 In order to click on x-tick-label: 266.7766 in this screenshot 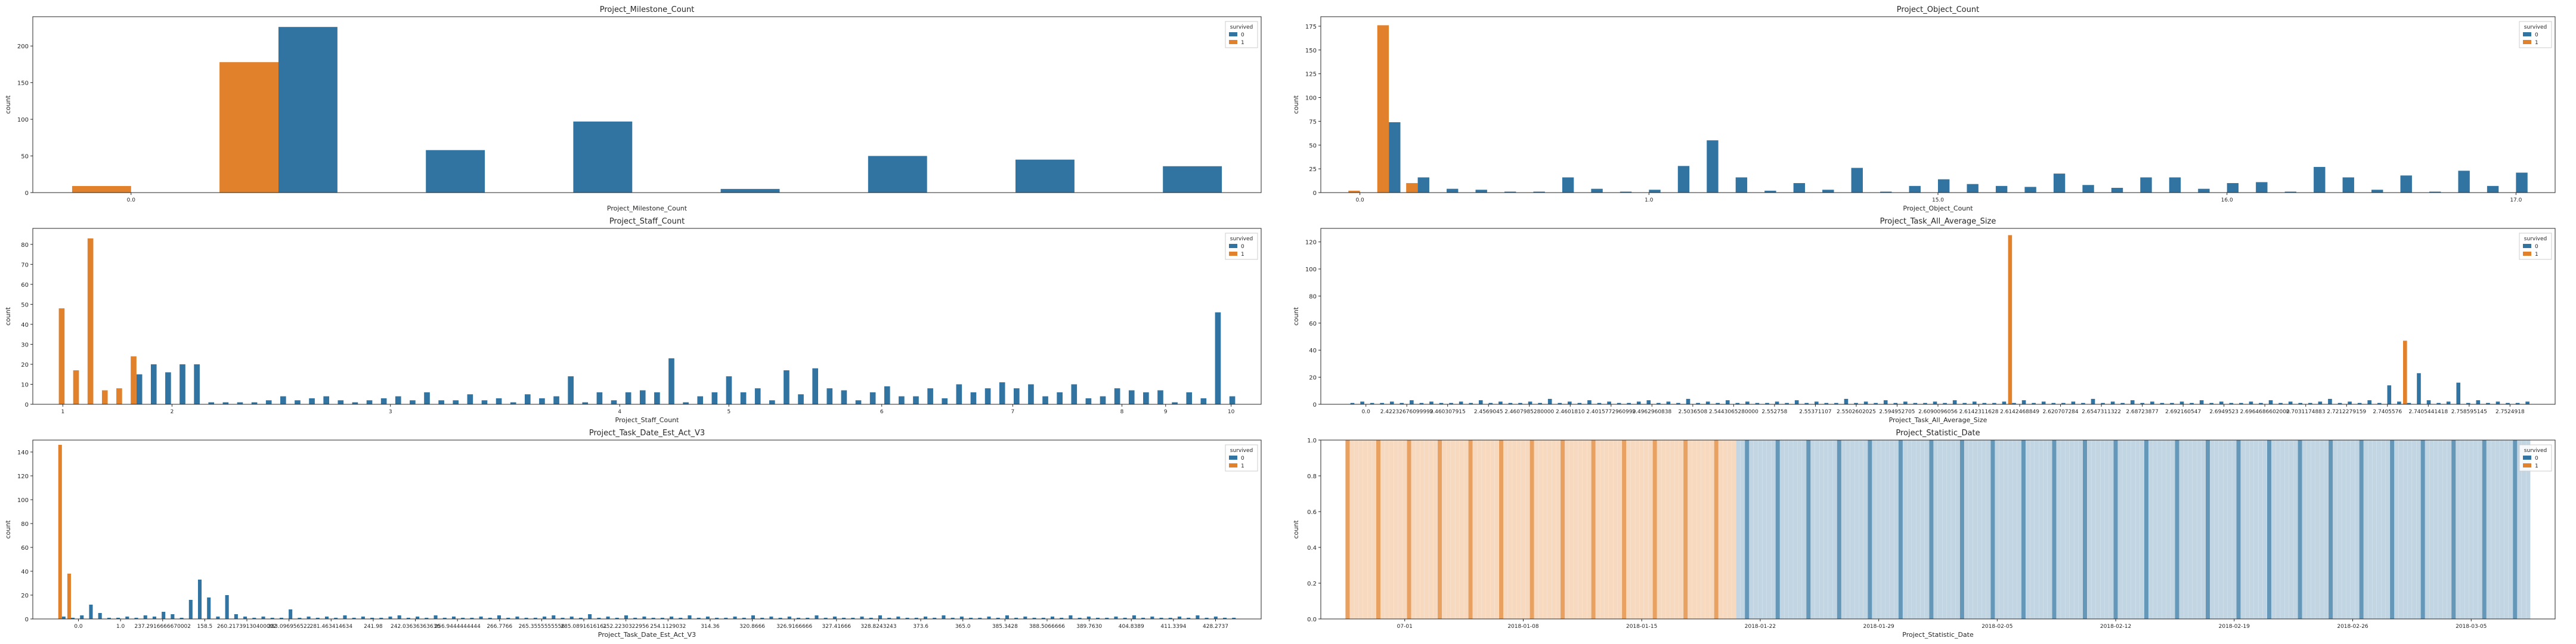, I will do `click(500, 627)`.